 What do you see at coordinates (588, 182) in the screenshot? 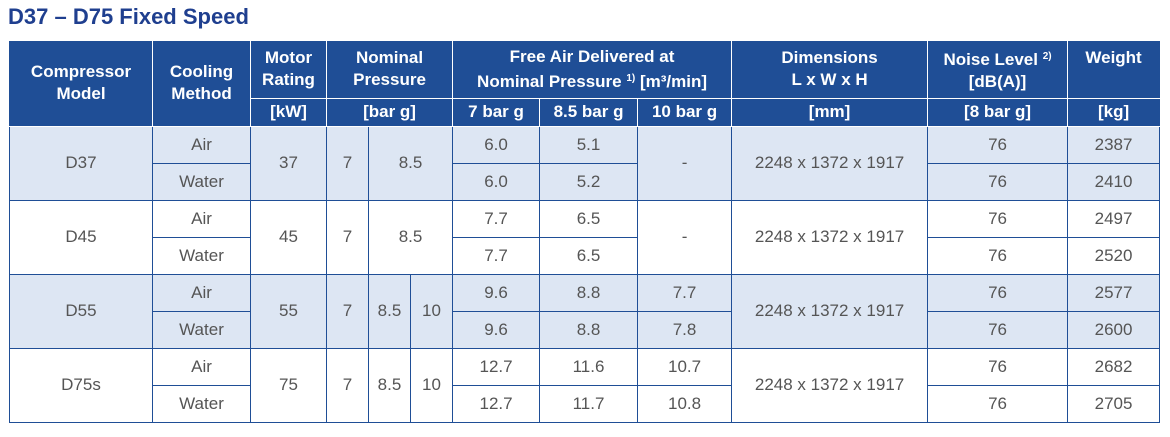
I see `fad-85-cell: 5.2` at bounding box center [588, 182].